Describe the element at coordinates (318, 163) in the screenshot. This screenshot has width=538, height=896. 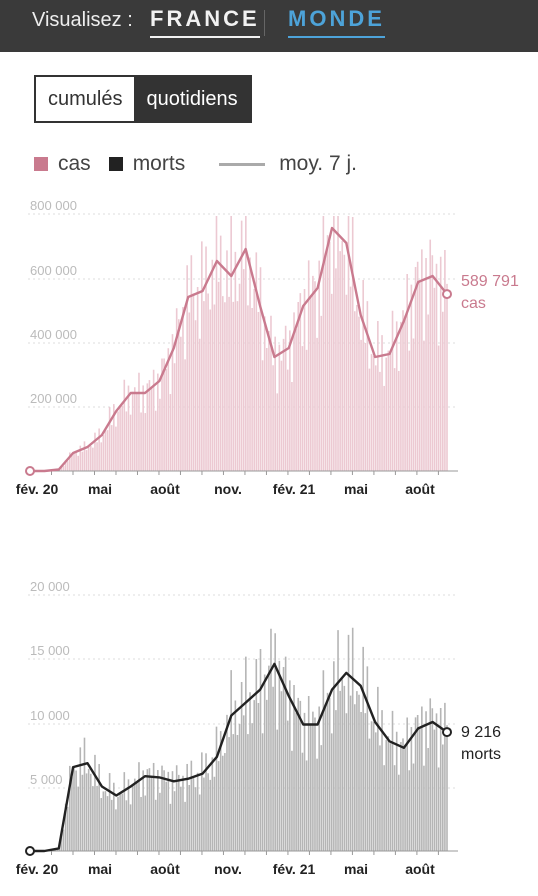
I see `legend-moy: moy. 7 j.` at that location.